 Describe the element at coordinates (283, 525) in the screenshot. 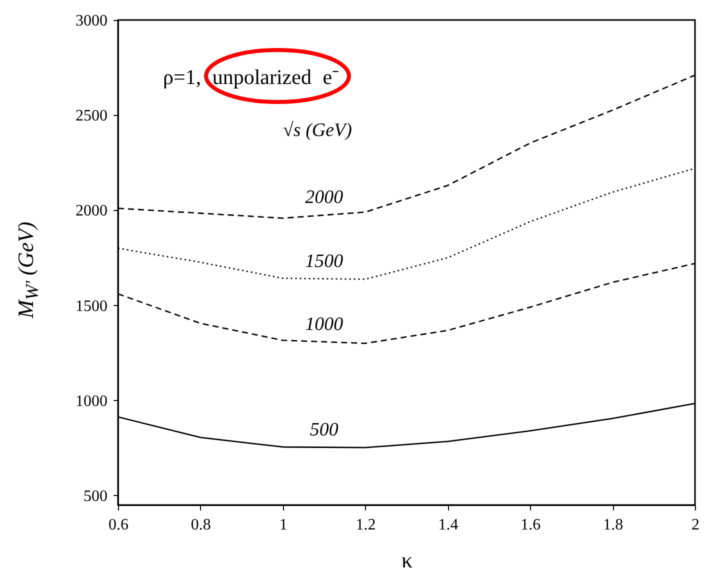

I see `x-tick-label: 1` at that location.